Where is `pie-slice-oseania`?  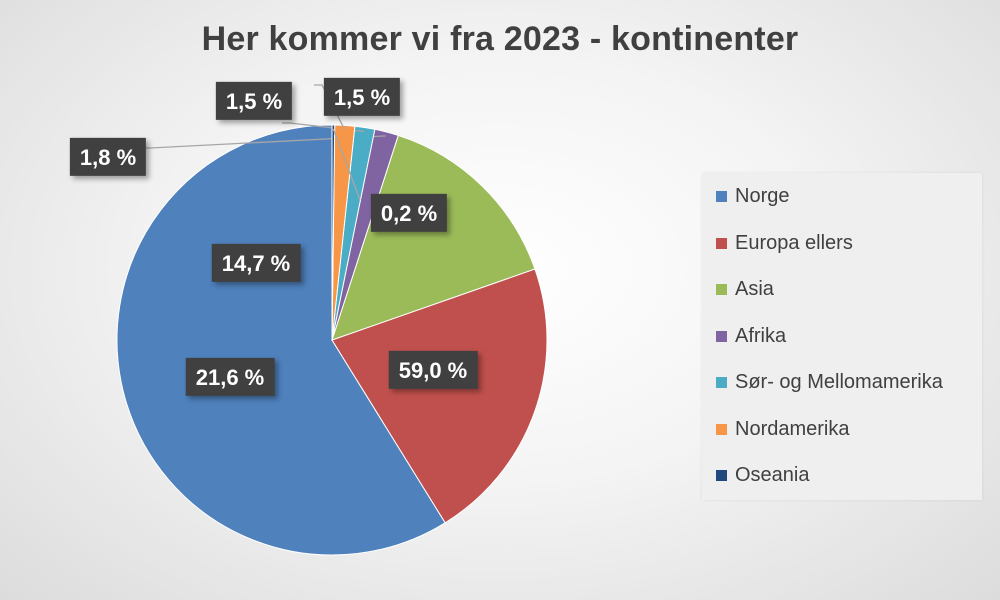 pie-slice-oseania is located at coordinates (333, 232).